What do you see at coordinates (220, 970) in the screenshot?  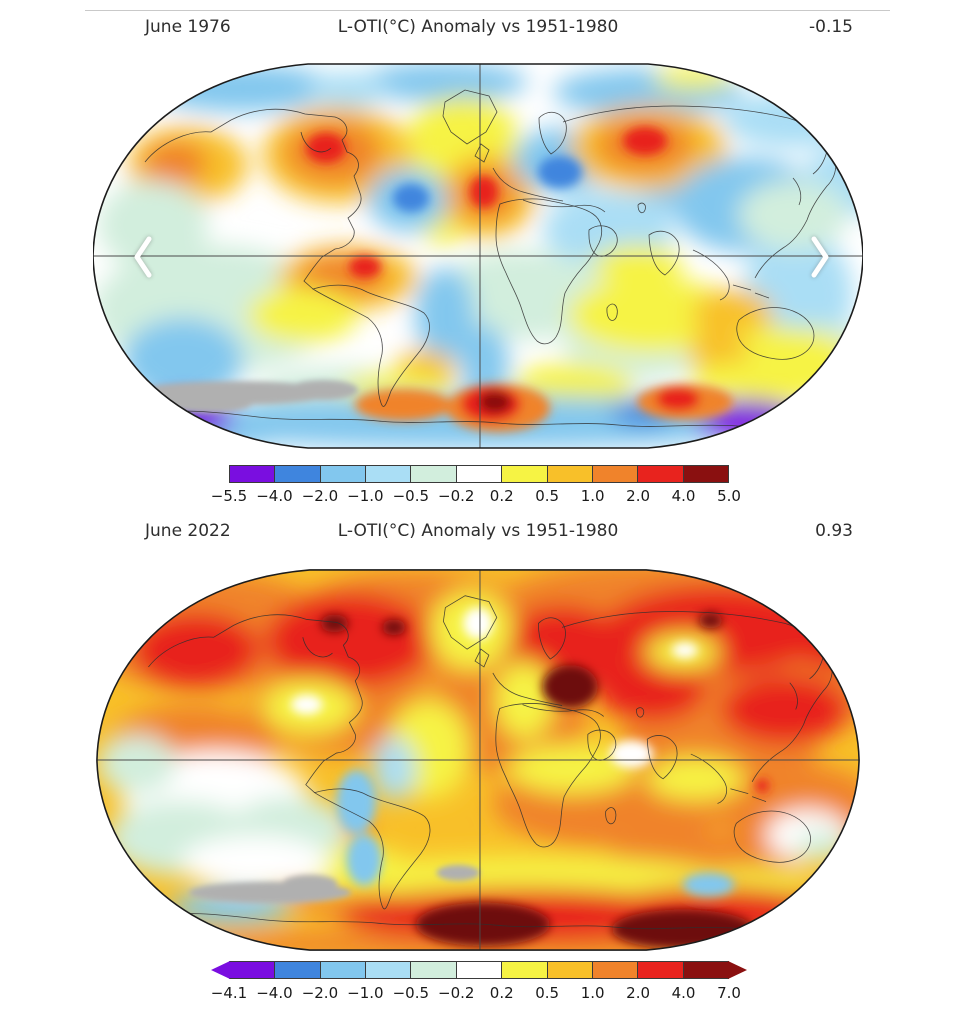 I see `colorbar-left-arrow` at bounding box center [220, 970].